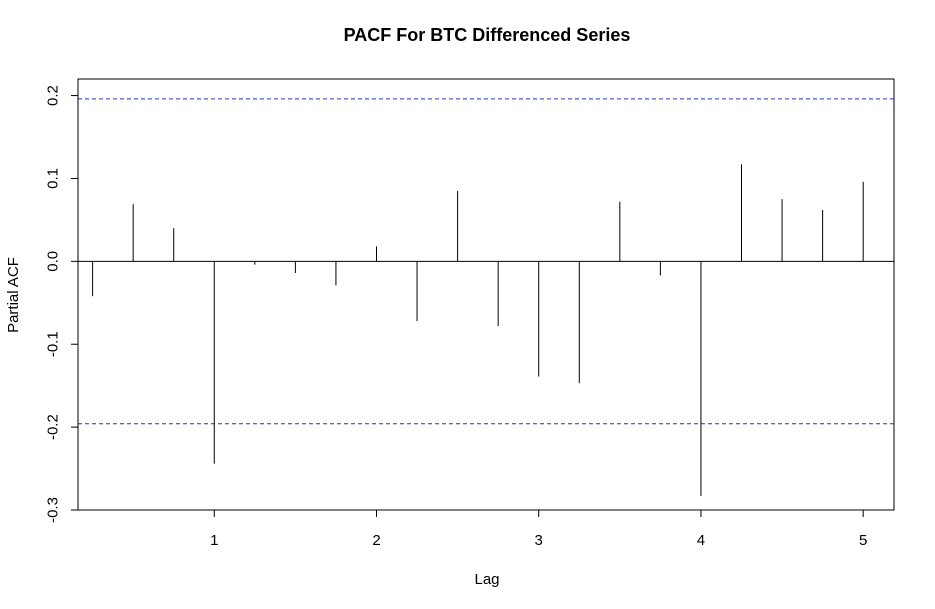 The image size is (935, 609). Describe the element at coordinates (538, 529) in the screenshot. I see `x-axis: 1 2 3 4 5` at that location.